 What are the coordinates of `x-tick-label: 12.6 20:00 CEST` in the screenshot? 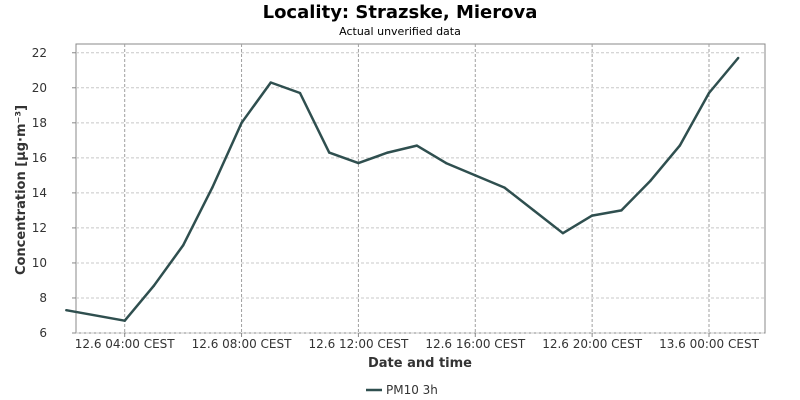 It's located at (592, 344).